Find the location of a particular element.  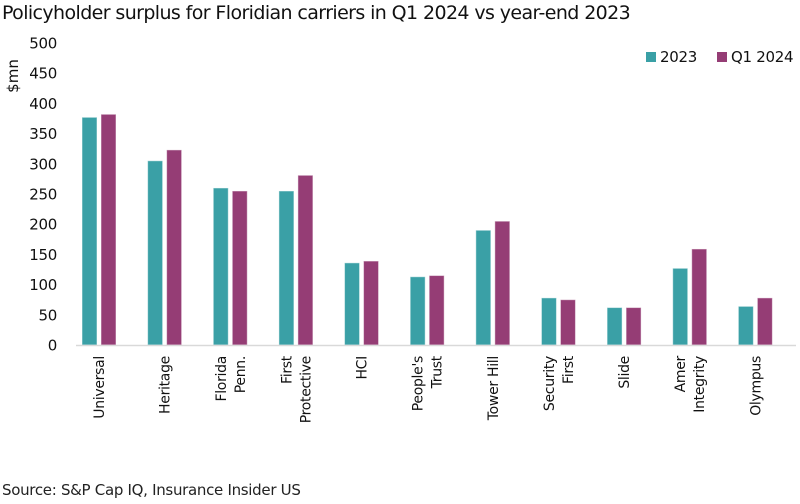

x-tick-label-line: Olympus is located at coordinates (756, 386).